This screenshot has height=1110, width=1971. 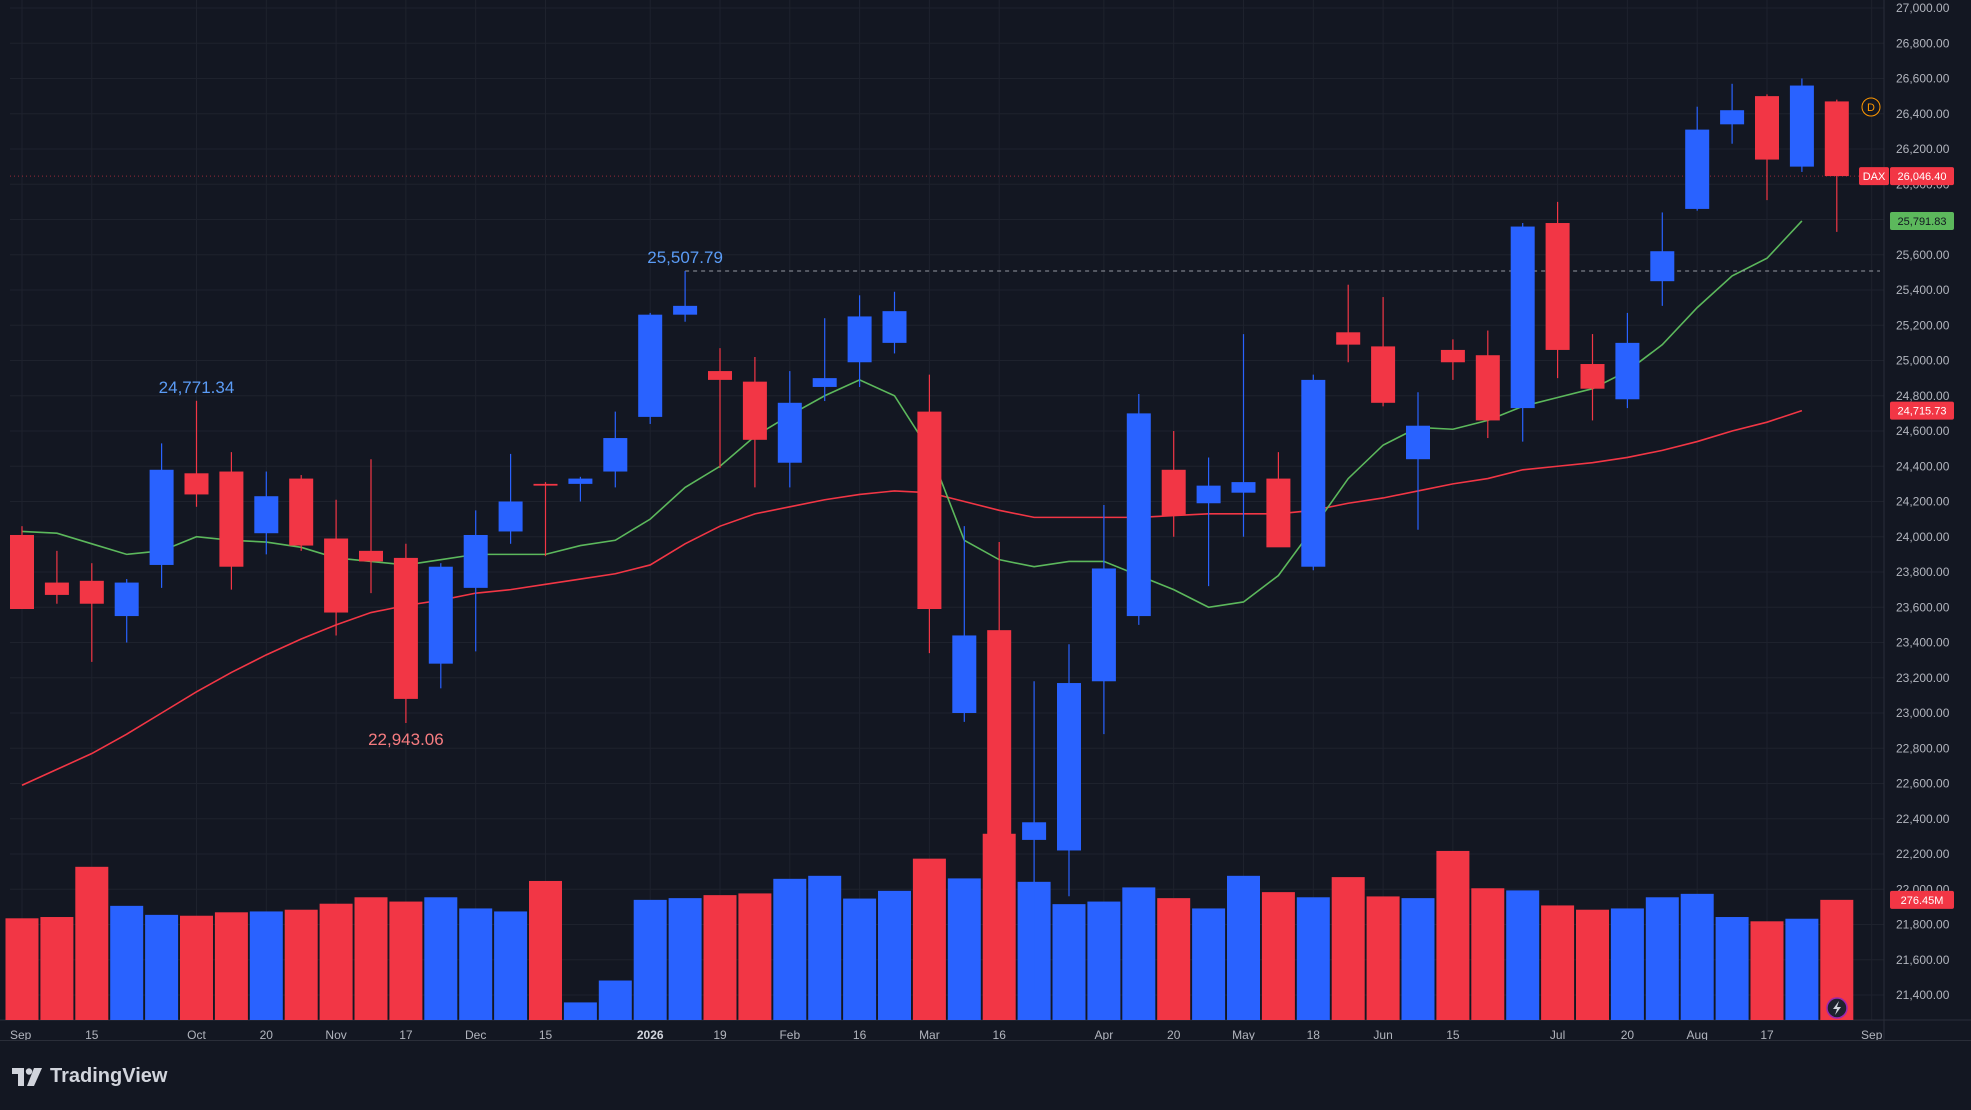 I want to click on price-tick-label: 24,400.00, so click(x=1923, y=466).